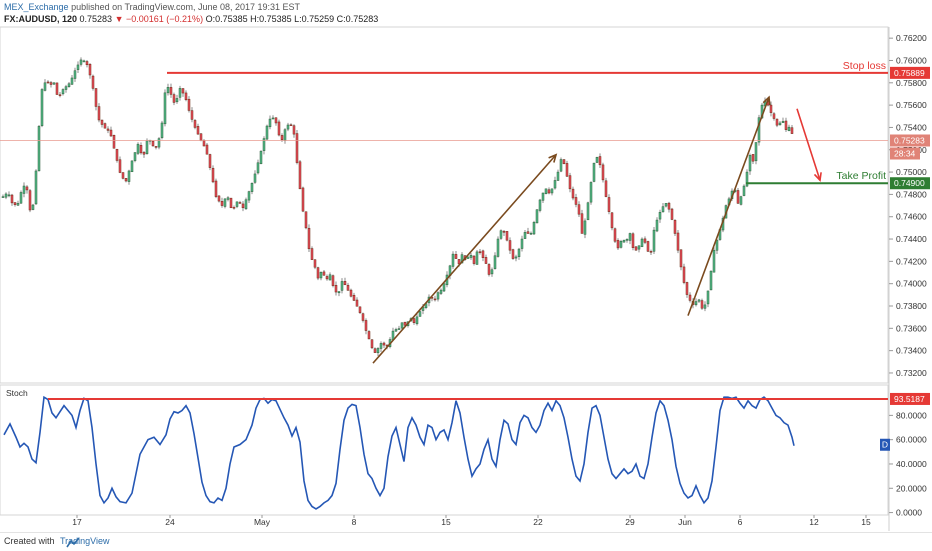 This screenshot has height=551, width=932. What do you see at coordinates (911, 284) in the screenshot?
I see `price-tick-label: 0.74000` at bounding box center [911, 284].